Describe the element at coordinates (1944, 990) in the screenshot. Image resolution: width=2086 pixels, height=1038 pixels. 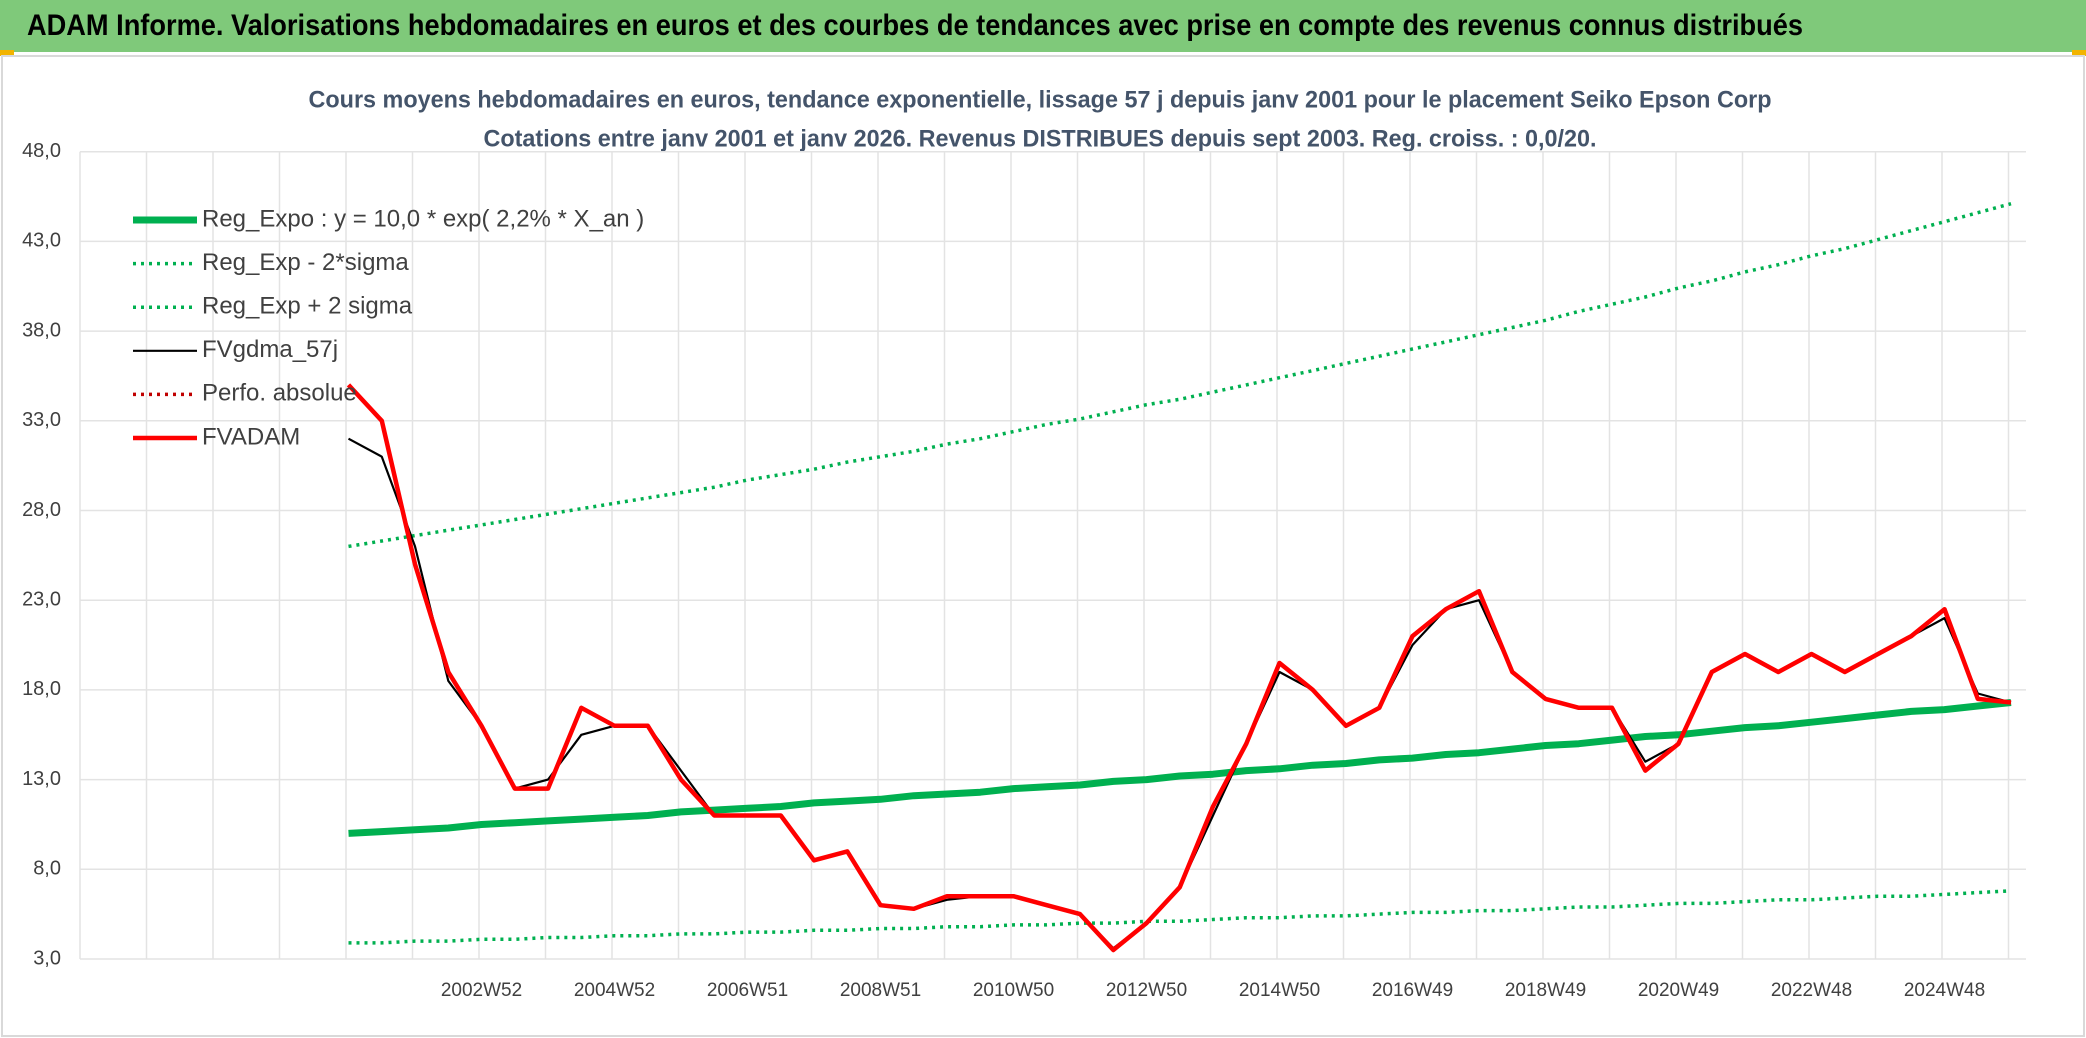
I see `x-tick-label: 2024W48` at that location.